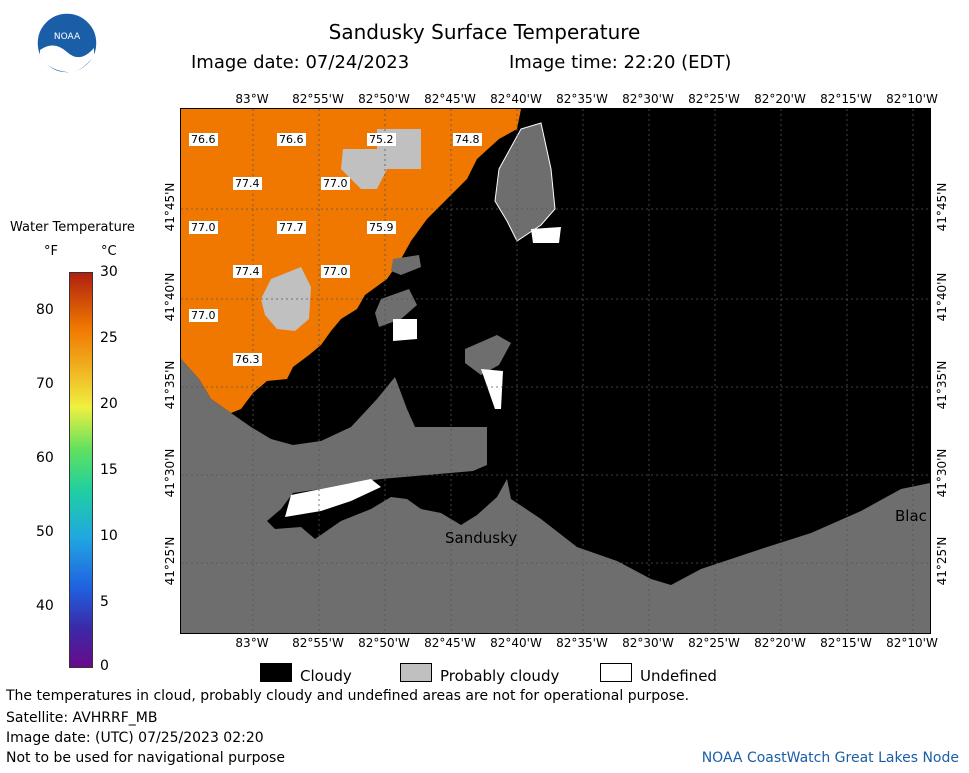  Describe the element at coordinates (145, 758) in the screenshot. I see `footer-nav: Not to be used for navigational purpose` at that location.